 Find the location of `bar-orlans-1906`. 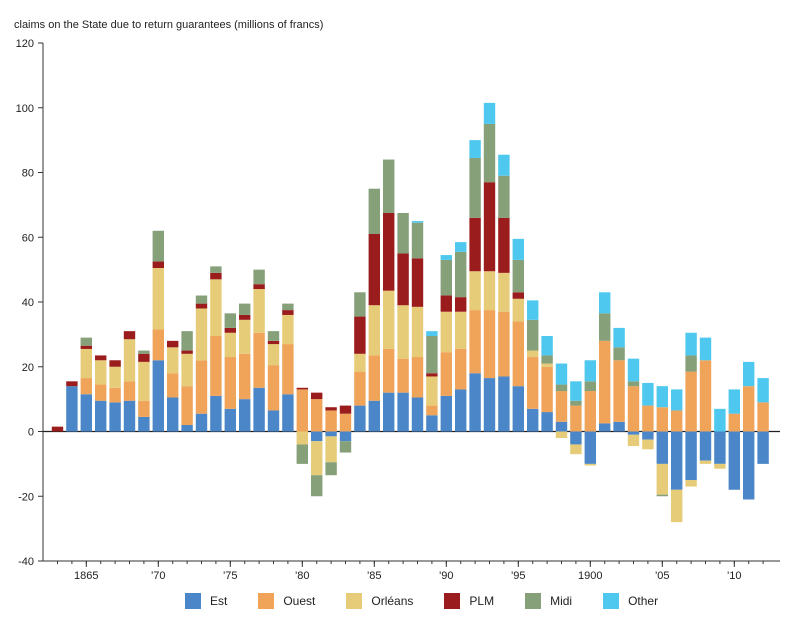

bar-orlans-1906 is located at coordinates (677, 506).